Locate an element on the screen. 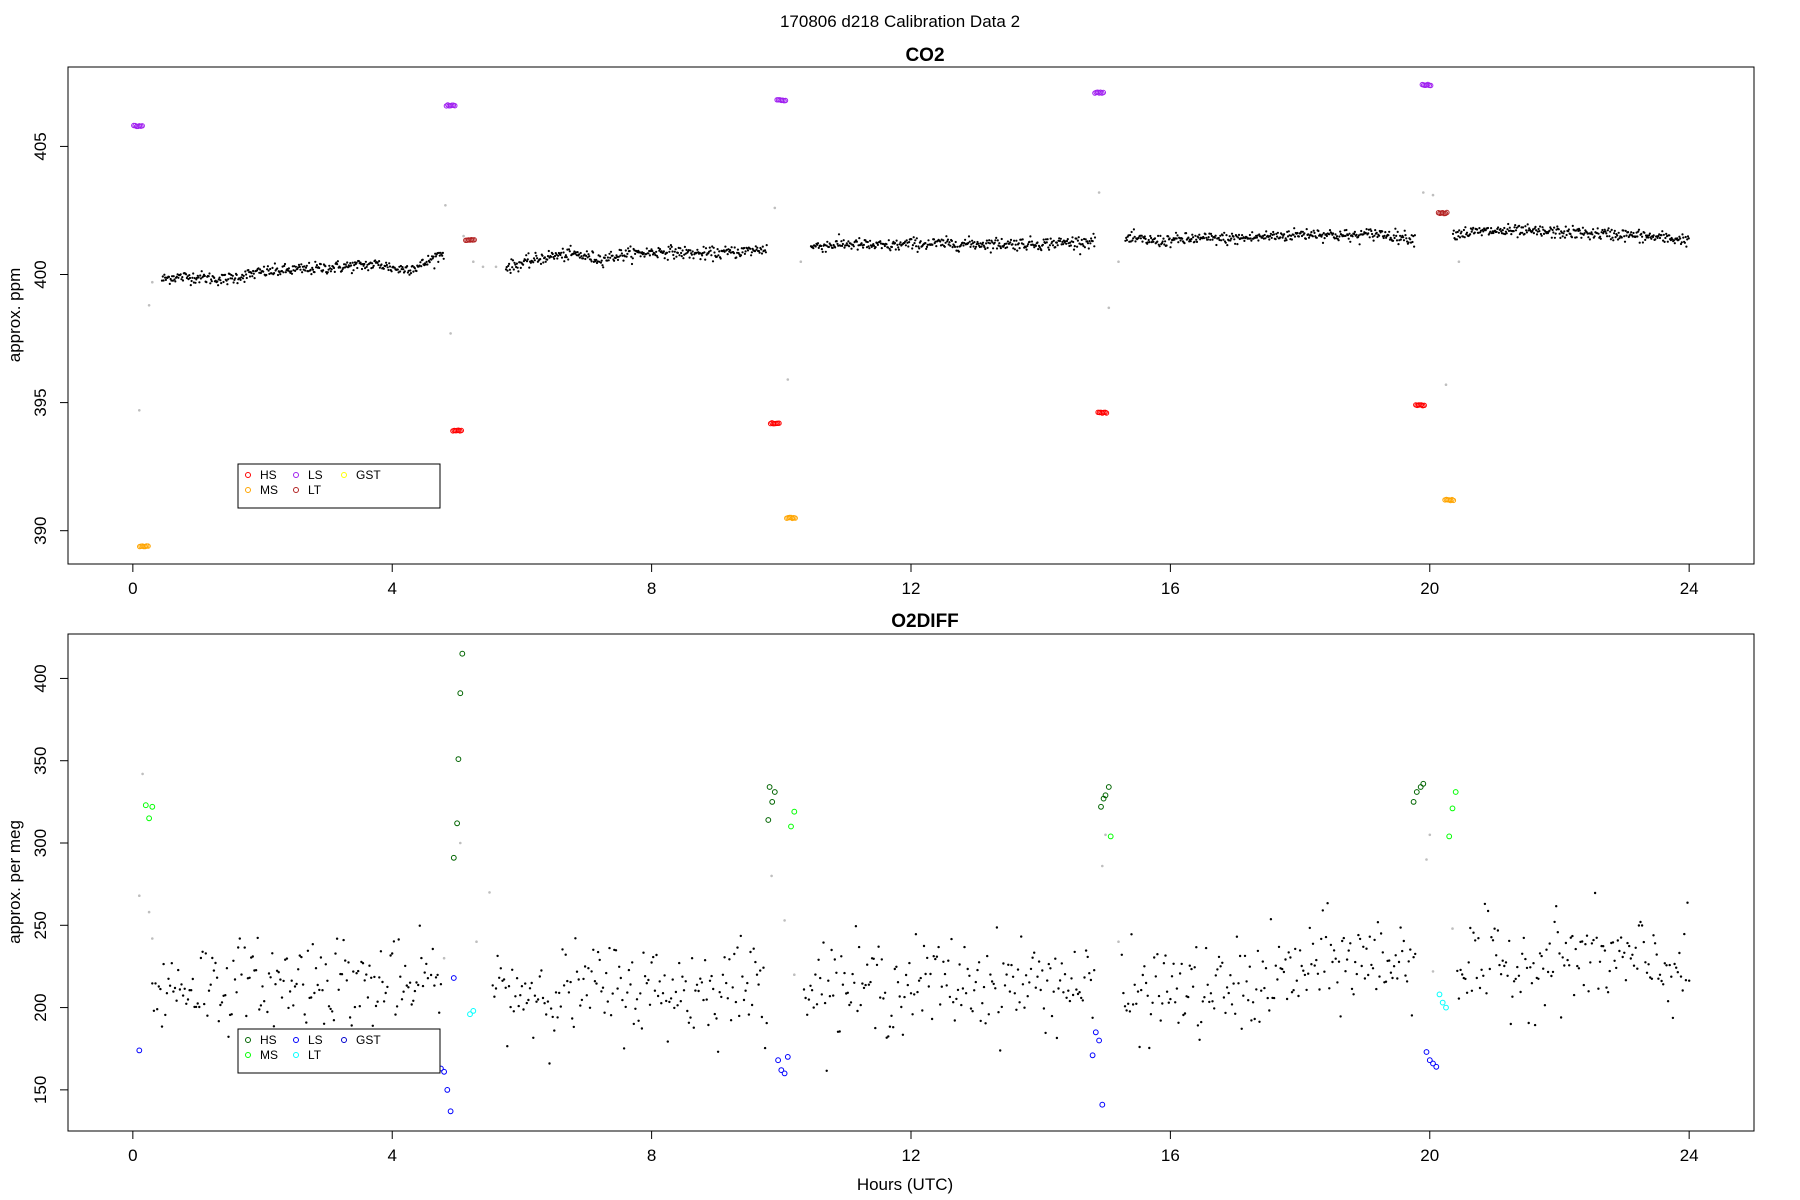  co2-legend-label-lt: LT is located at coordinates (315, 490).